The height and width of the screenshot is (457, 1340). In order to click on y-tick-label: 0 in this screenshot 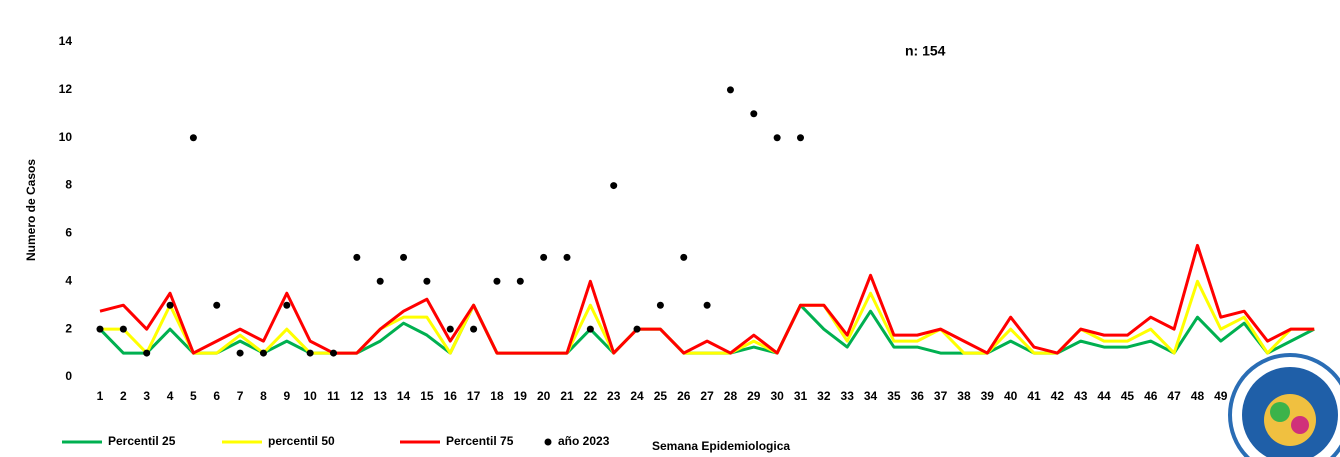, I will do `click(68, 376)`.